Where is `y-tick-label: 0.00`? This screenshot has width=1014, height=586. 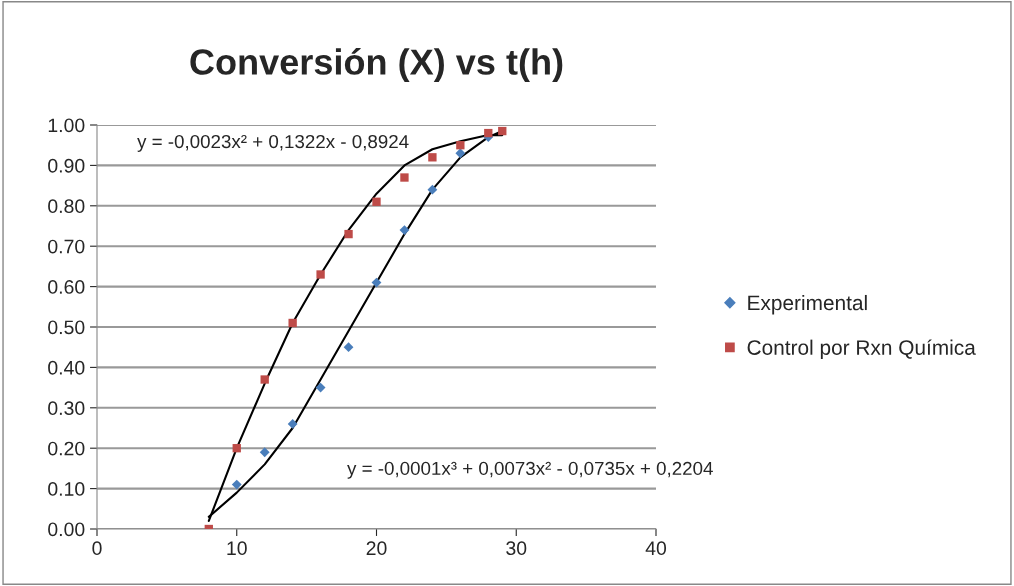 y-tick-label: 0.00 is located at coordinates (66, 529).